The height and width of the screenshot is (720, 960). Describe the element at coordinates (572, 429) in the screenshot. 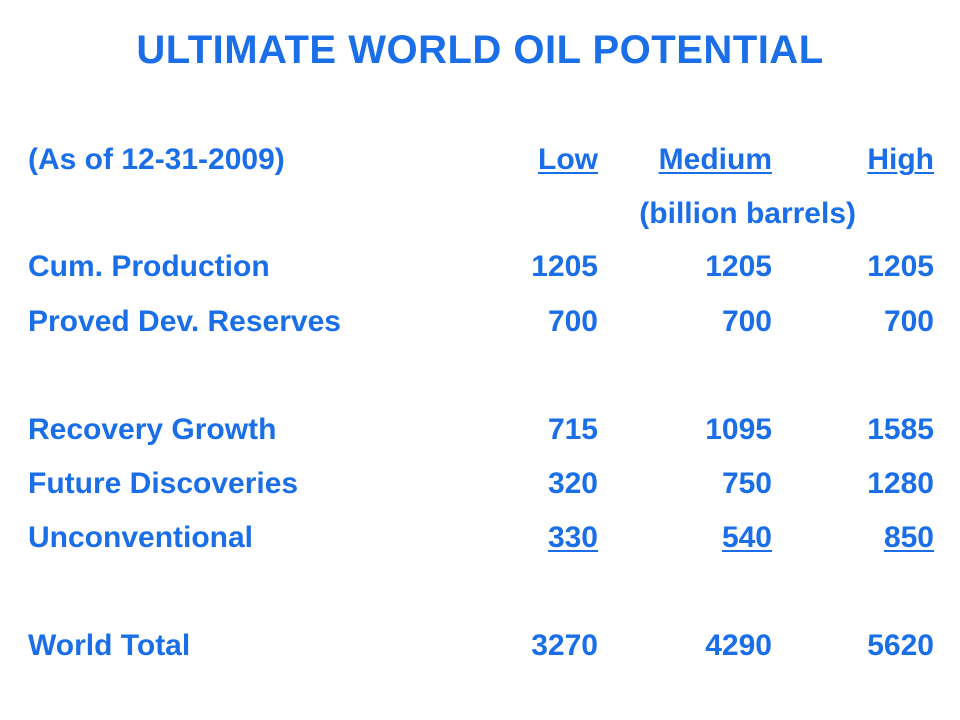

I see `value-low: 715` at that location.